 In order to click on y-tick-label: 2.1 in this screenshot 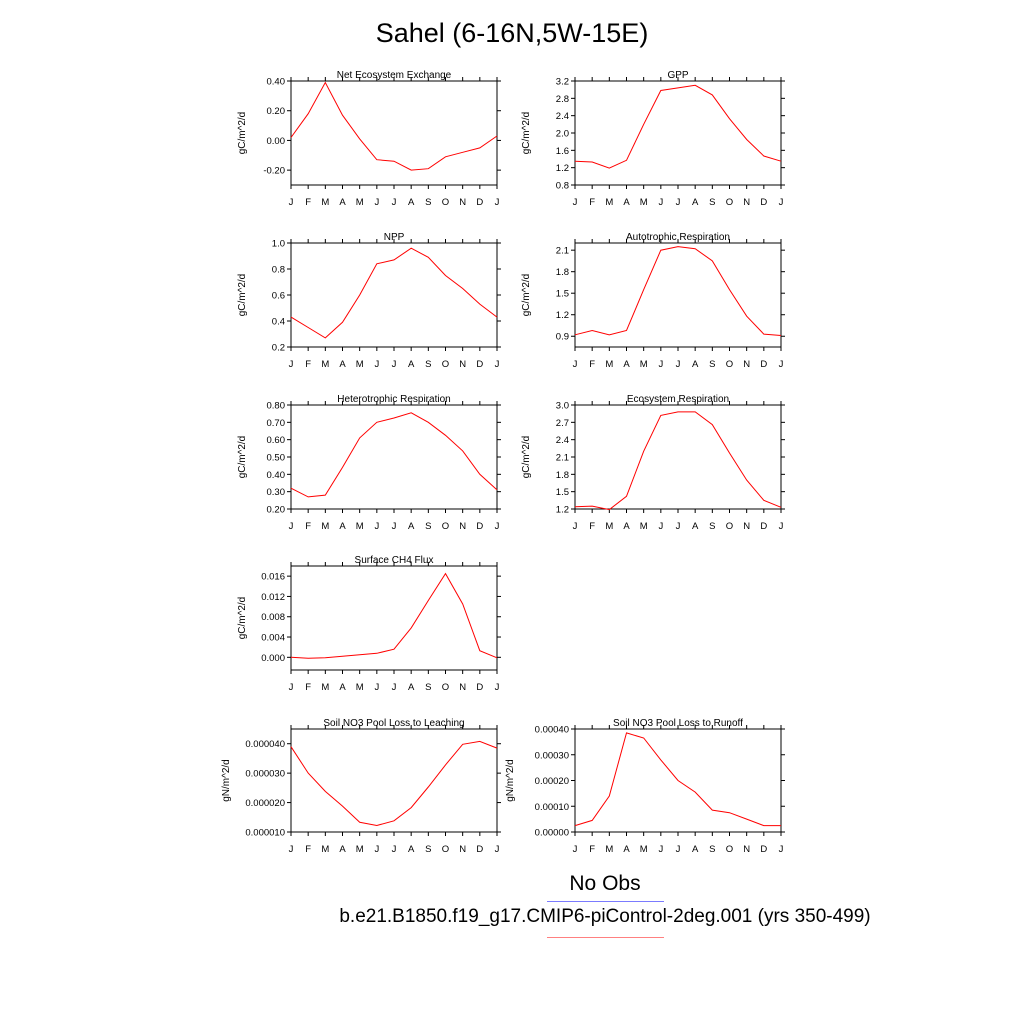, I will do `click(562, 251)`.